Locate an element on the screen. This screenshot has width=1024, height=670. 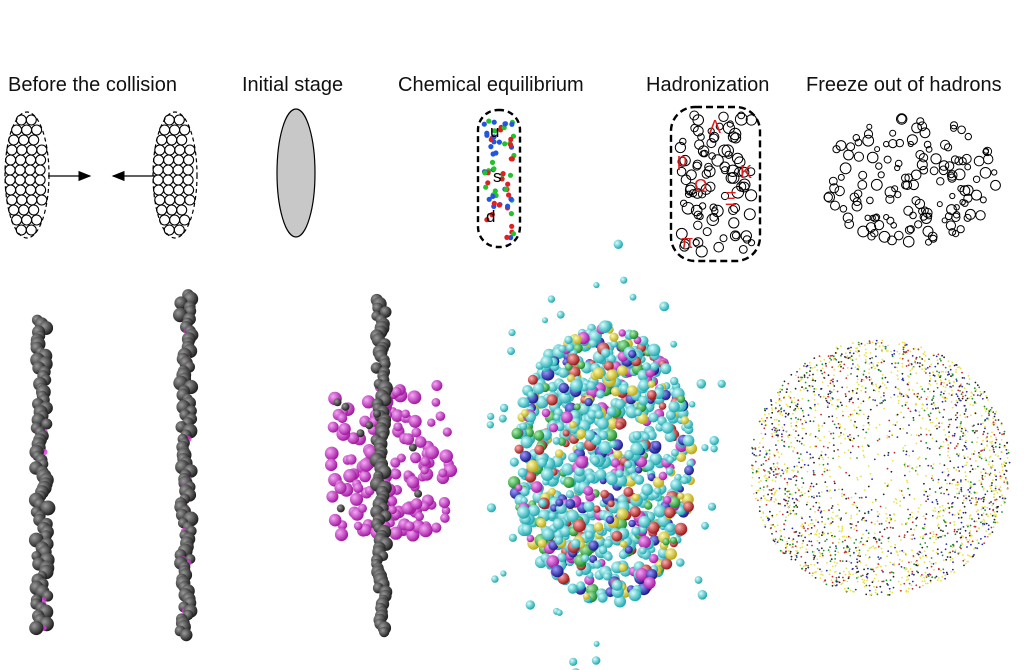
hadron-label-p: p is located at coordinates (682, 160).